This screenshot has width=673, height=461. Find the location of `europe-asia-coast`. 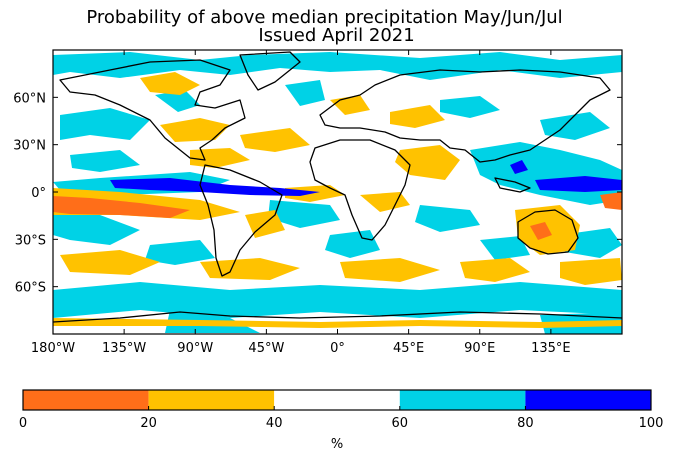

europe-asia-coast is located at coordinates (465, 116).